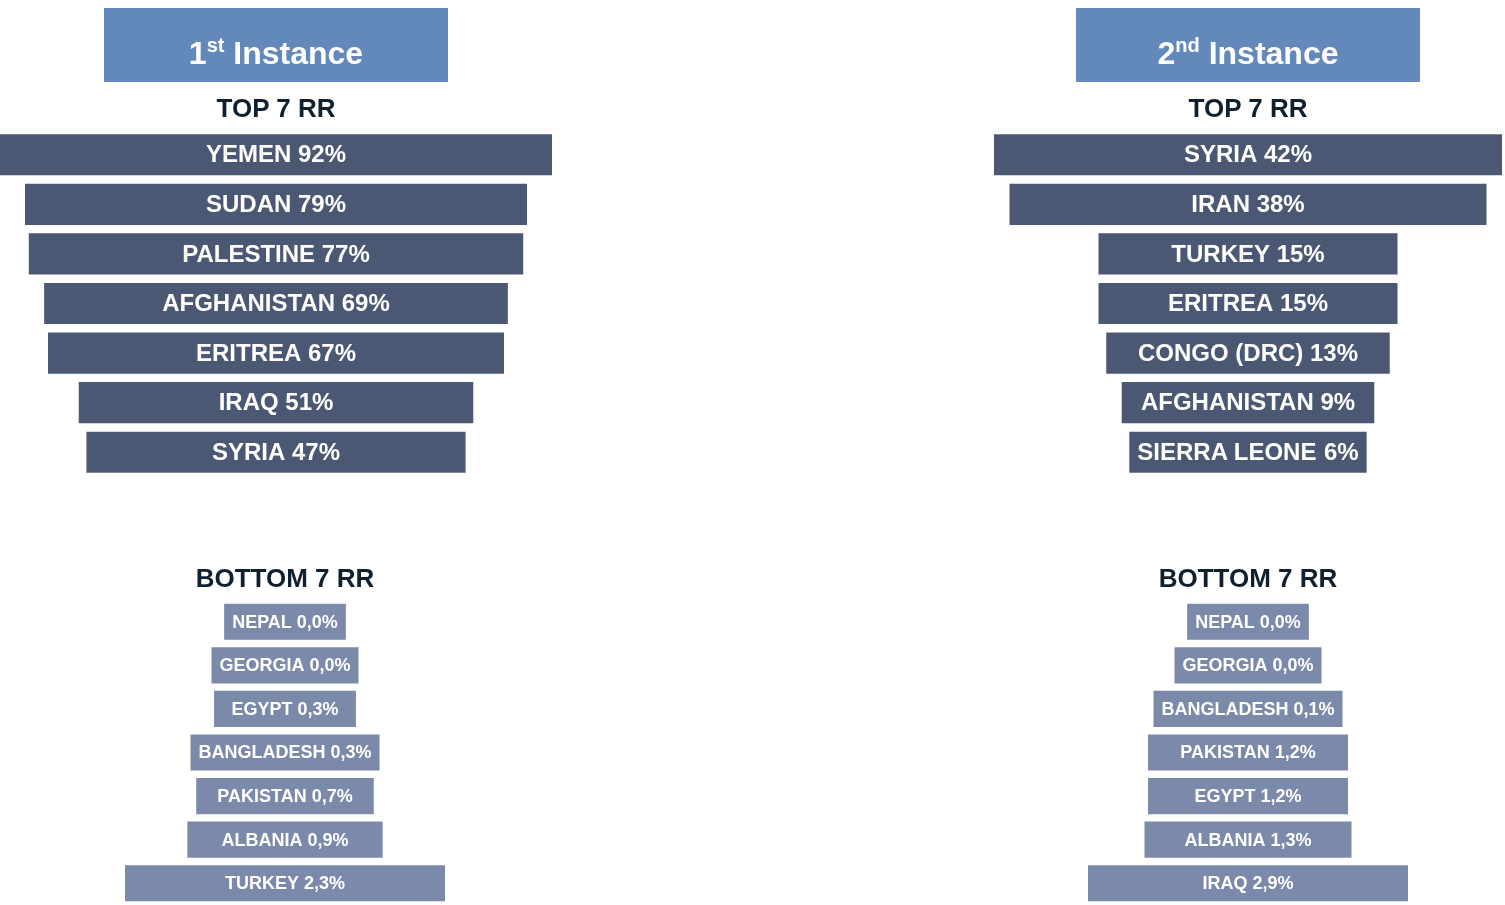 This screenshot has width=1505, height=905. What do you see at coordinates (1220, 203) in the screenshot?
I see `category-label: IRAN` at bounding box center [1220, 203].